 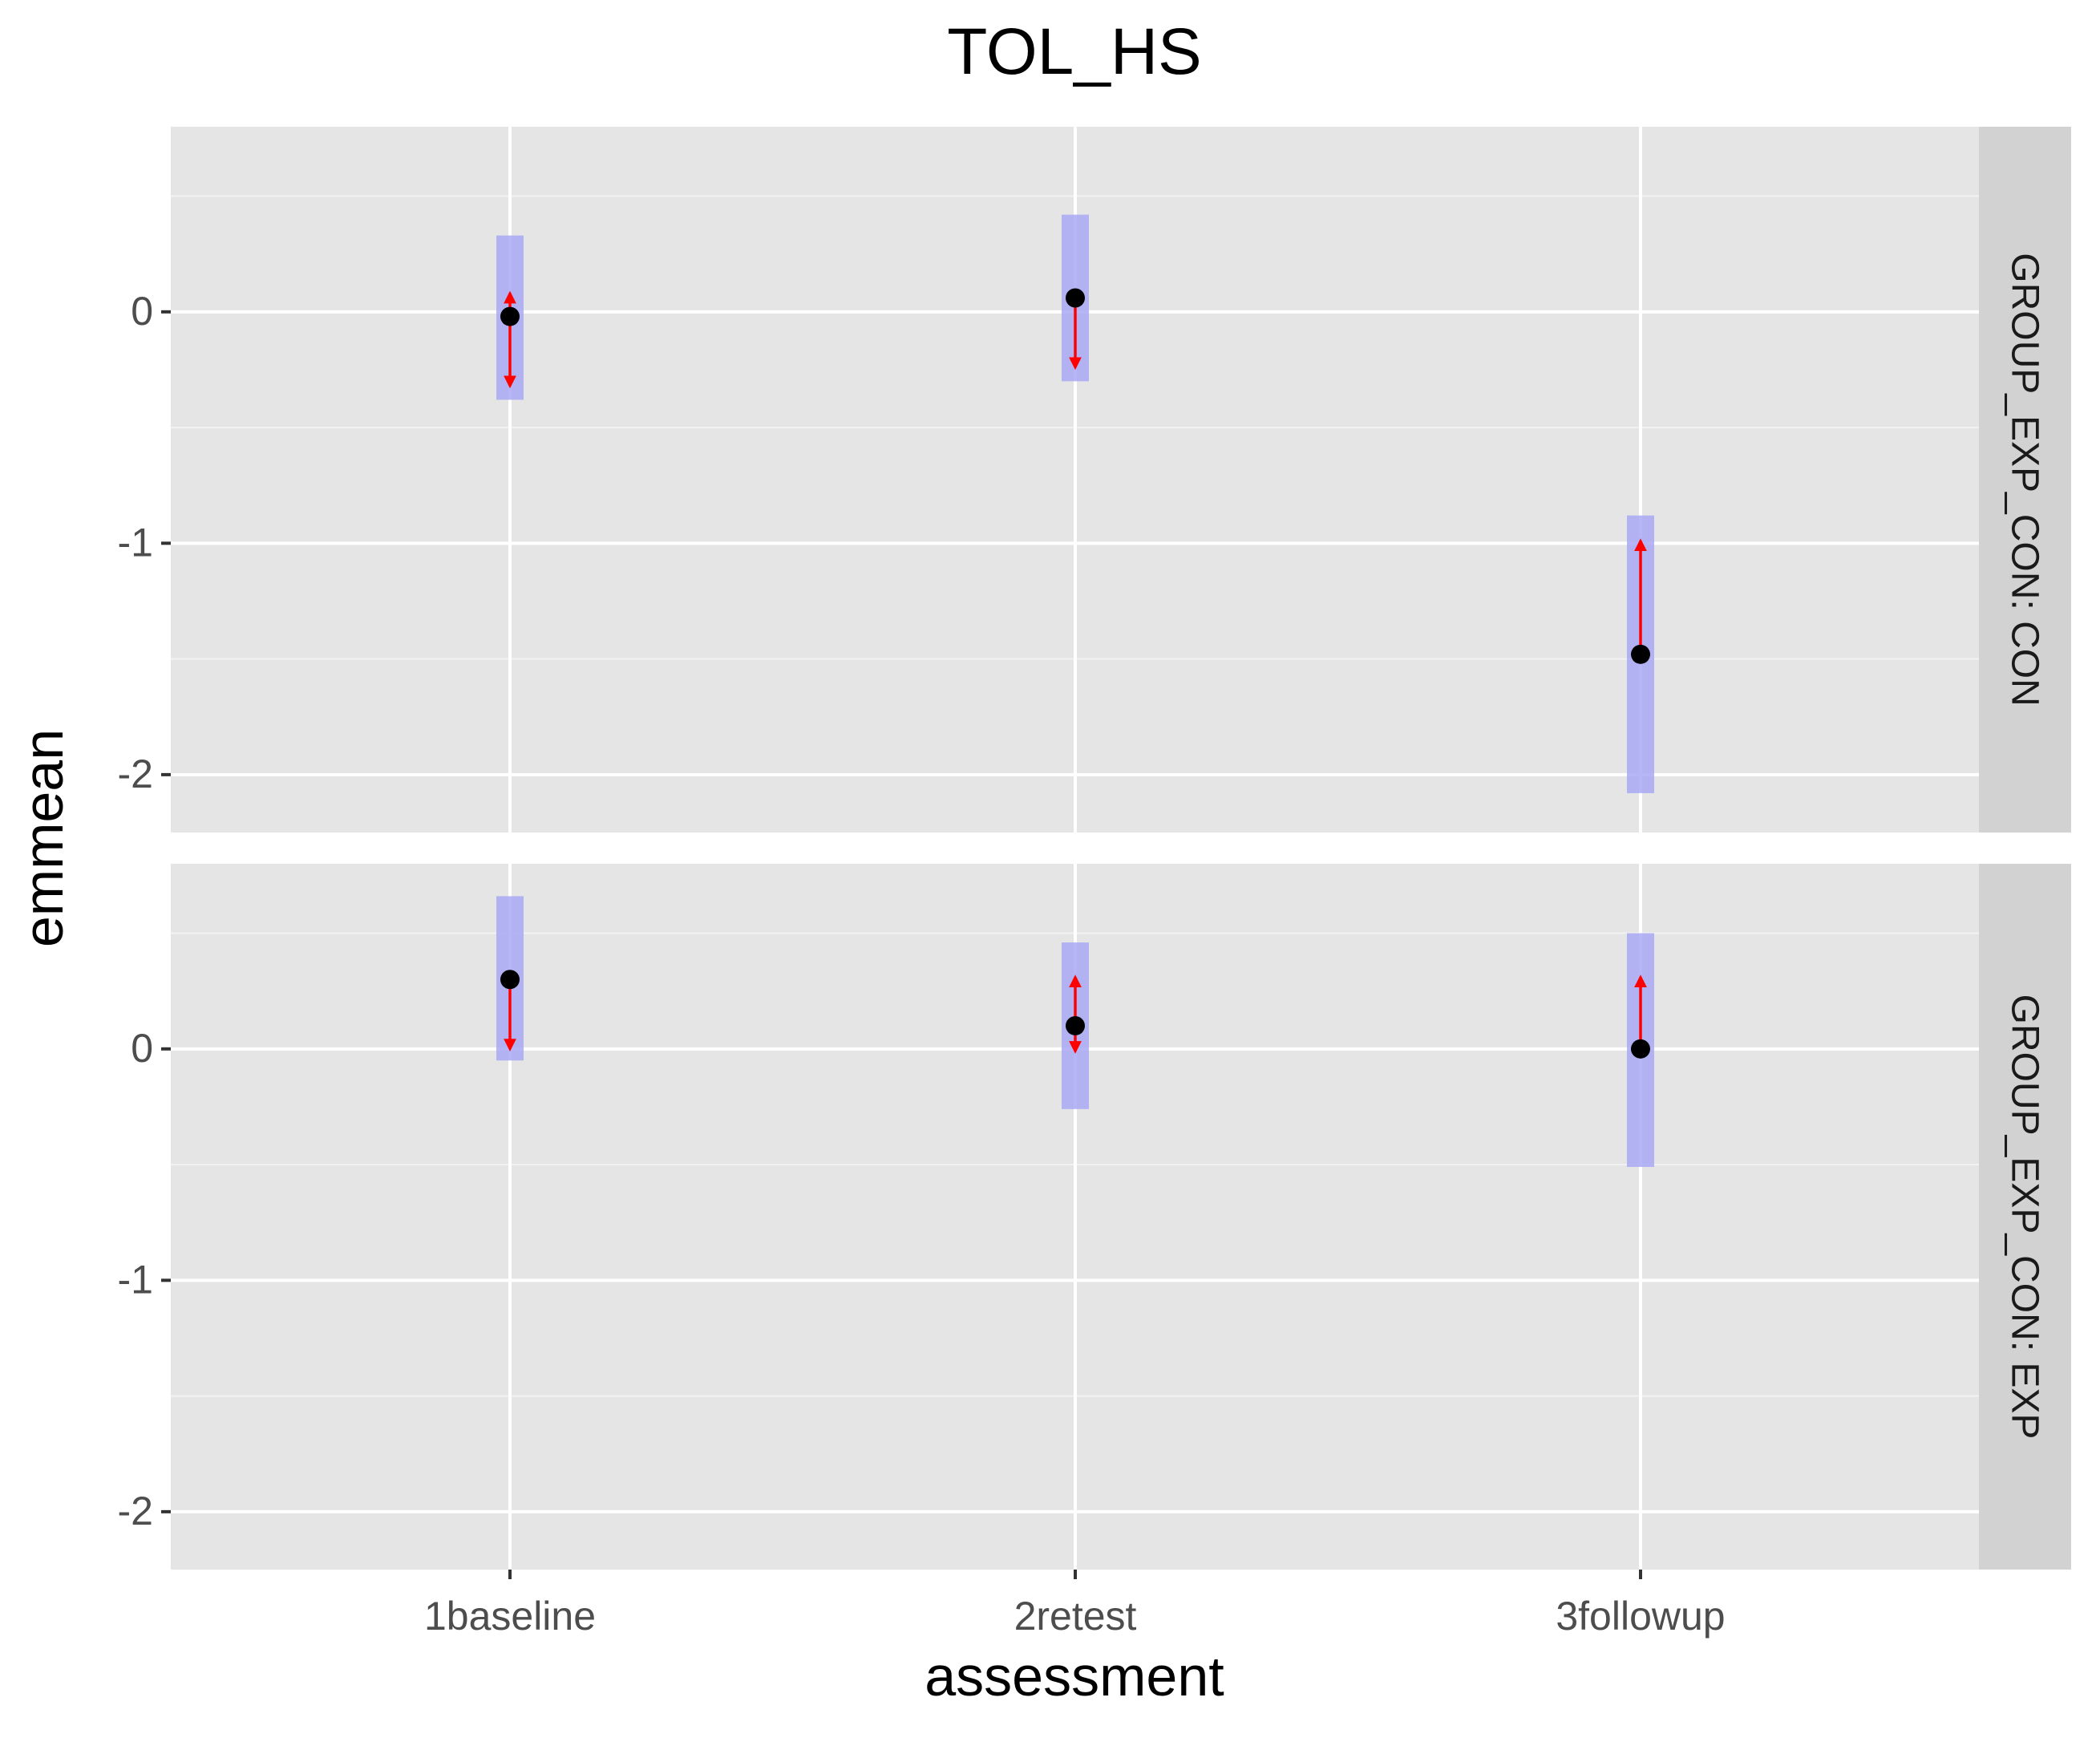 What do you see at coordinates (1074, 51) in the screenshot?
I see `chart-title: TOL_HS` at bounding box center [1074, 51].